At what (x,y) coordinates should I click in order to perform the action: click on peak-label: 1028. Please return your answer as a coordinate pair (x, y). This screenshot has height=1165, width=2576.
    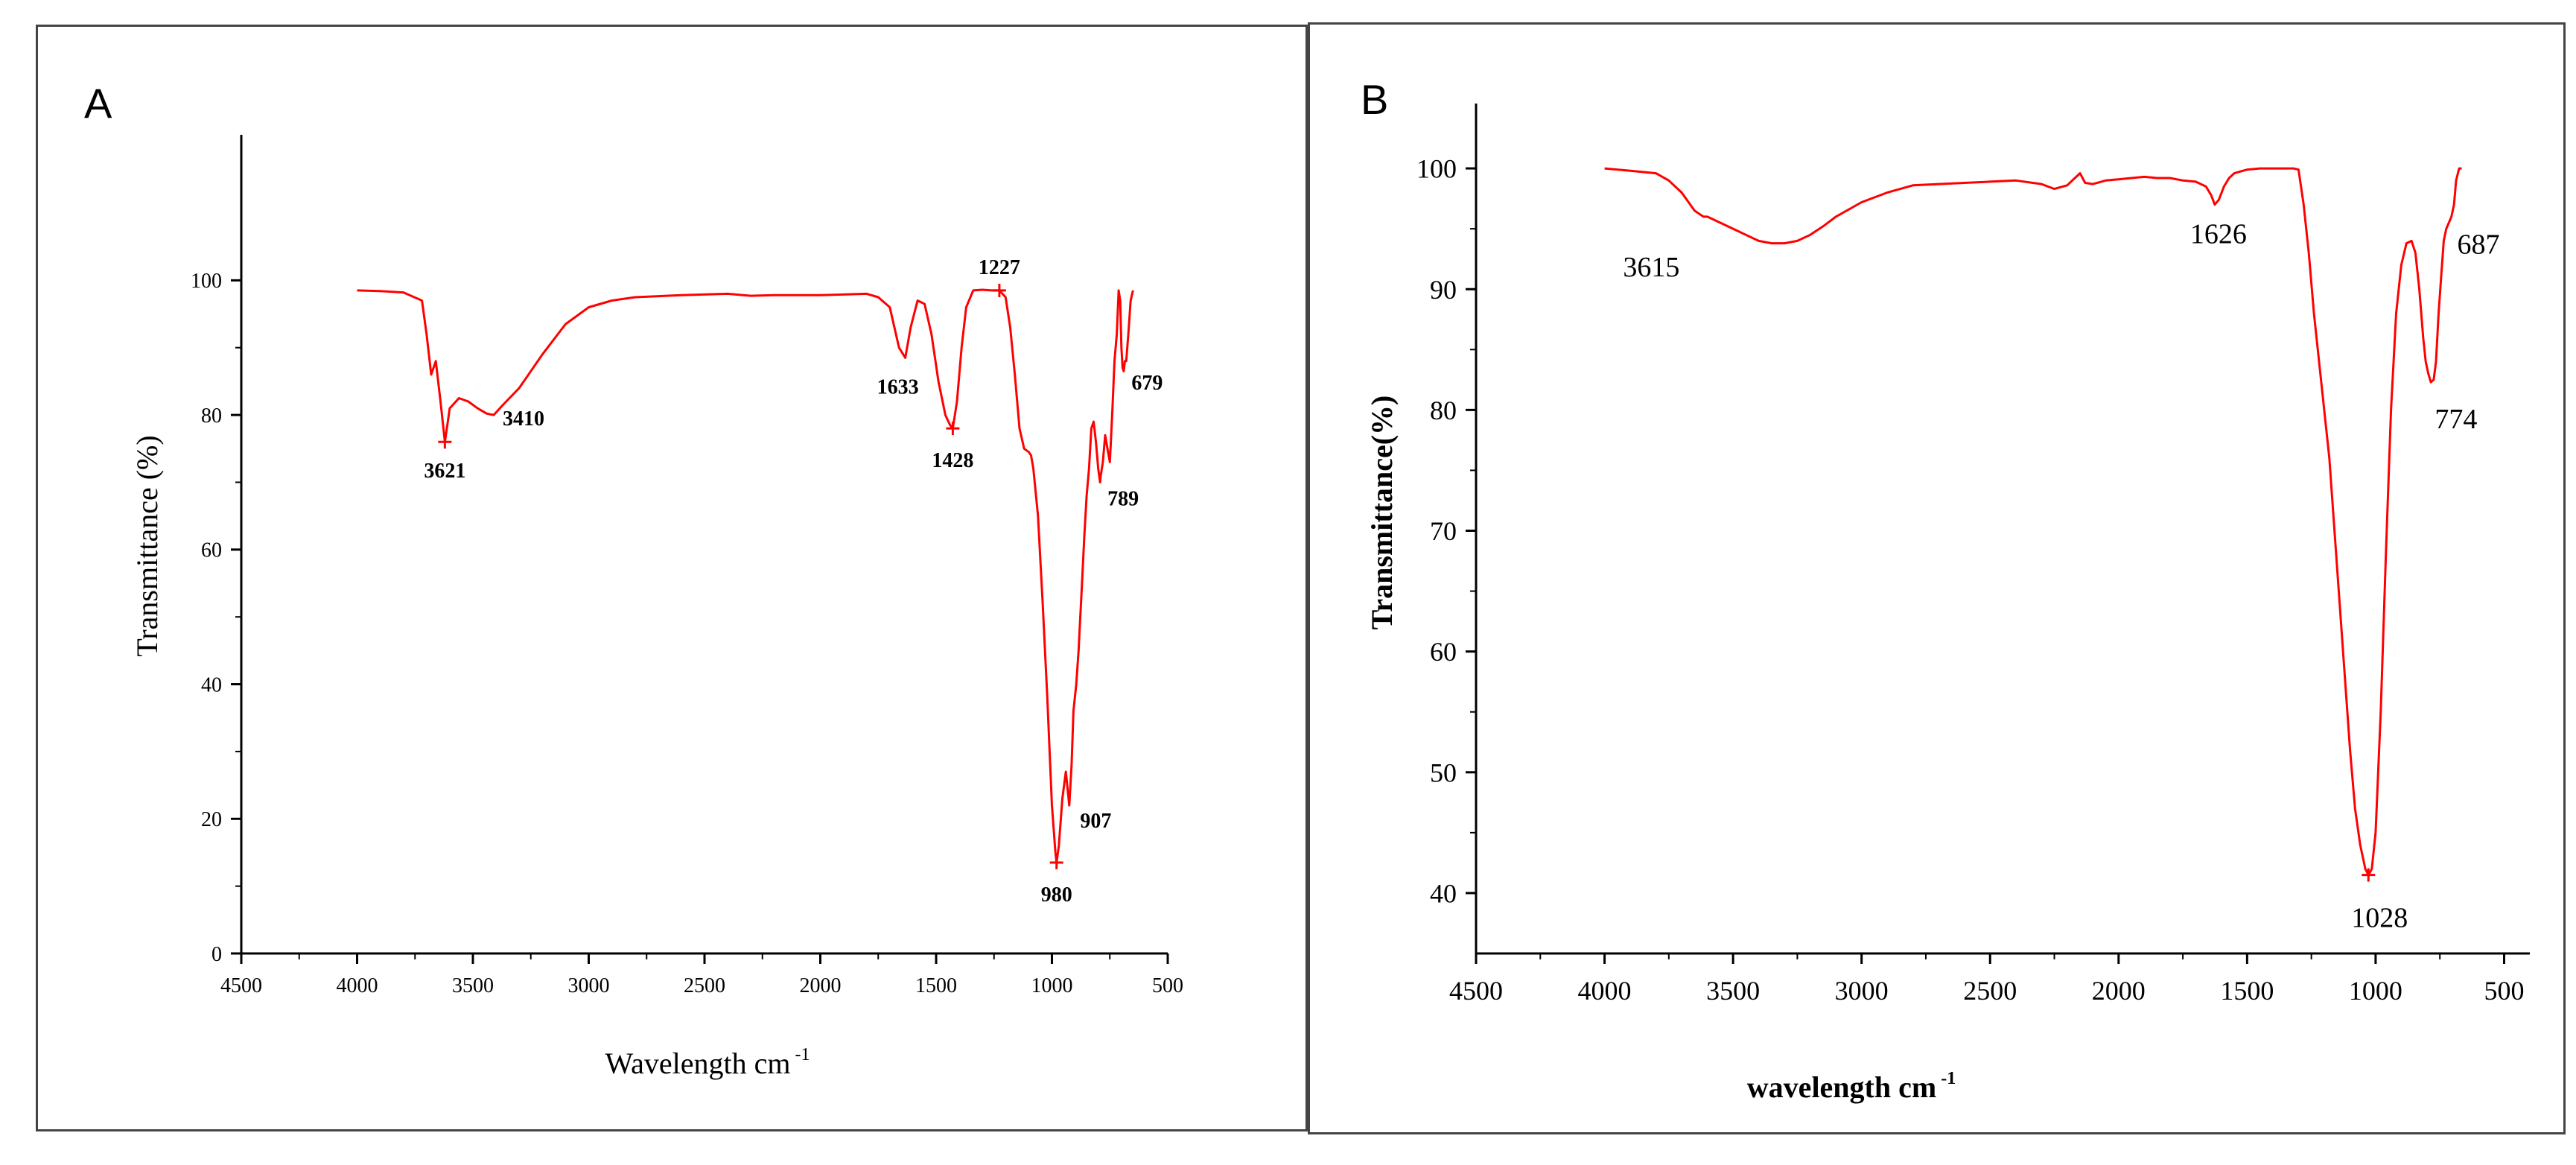
    Looking at the image, I should click on (2379, 918).